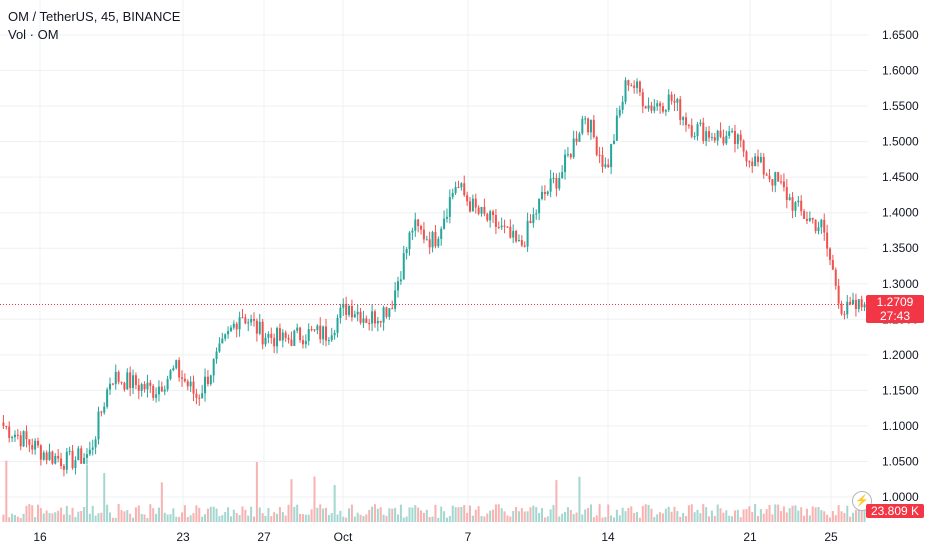 The height and width of the screenshot is (550, 932). Describe the element at coordinates (895, 511) in the screenshot. I see `volume-value-badge: 23.809 K` at that location.